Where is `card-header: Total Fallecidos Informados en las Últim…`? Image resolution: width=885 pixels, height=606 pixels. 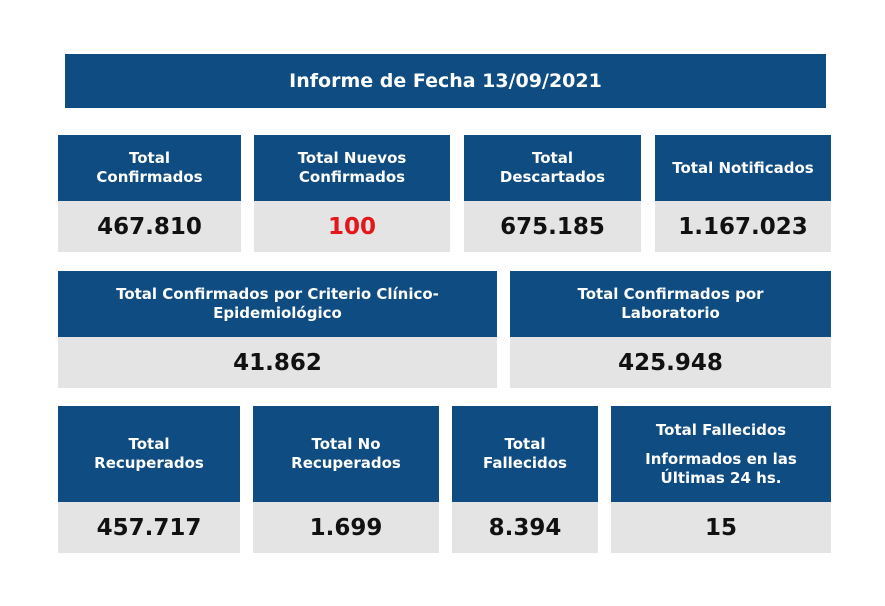 card-header: Total Fallecidos Informados en las Últim… is located at coordinates (721, 454).